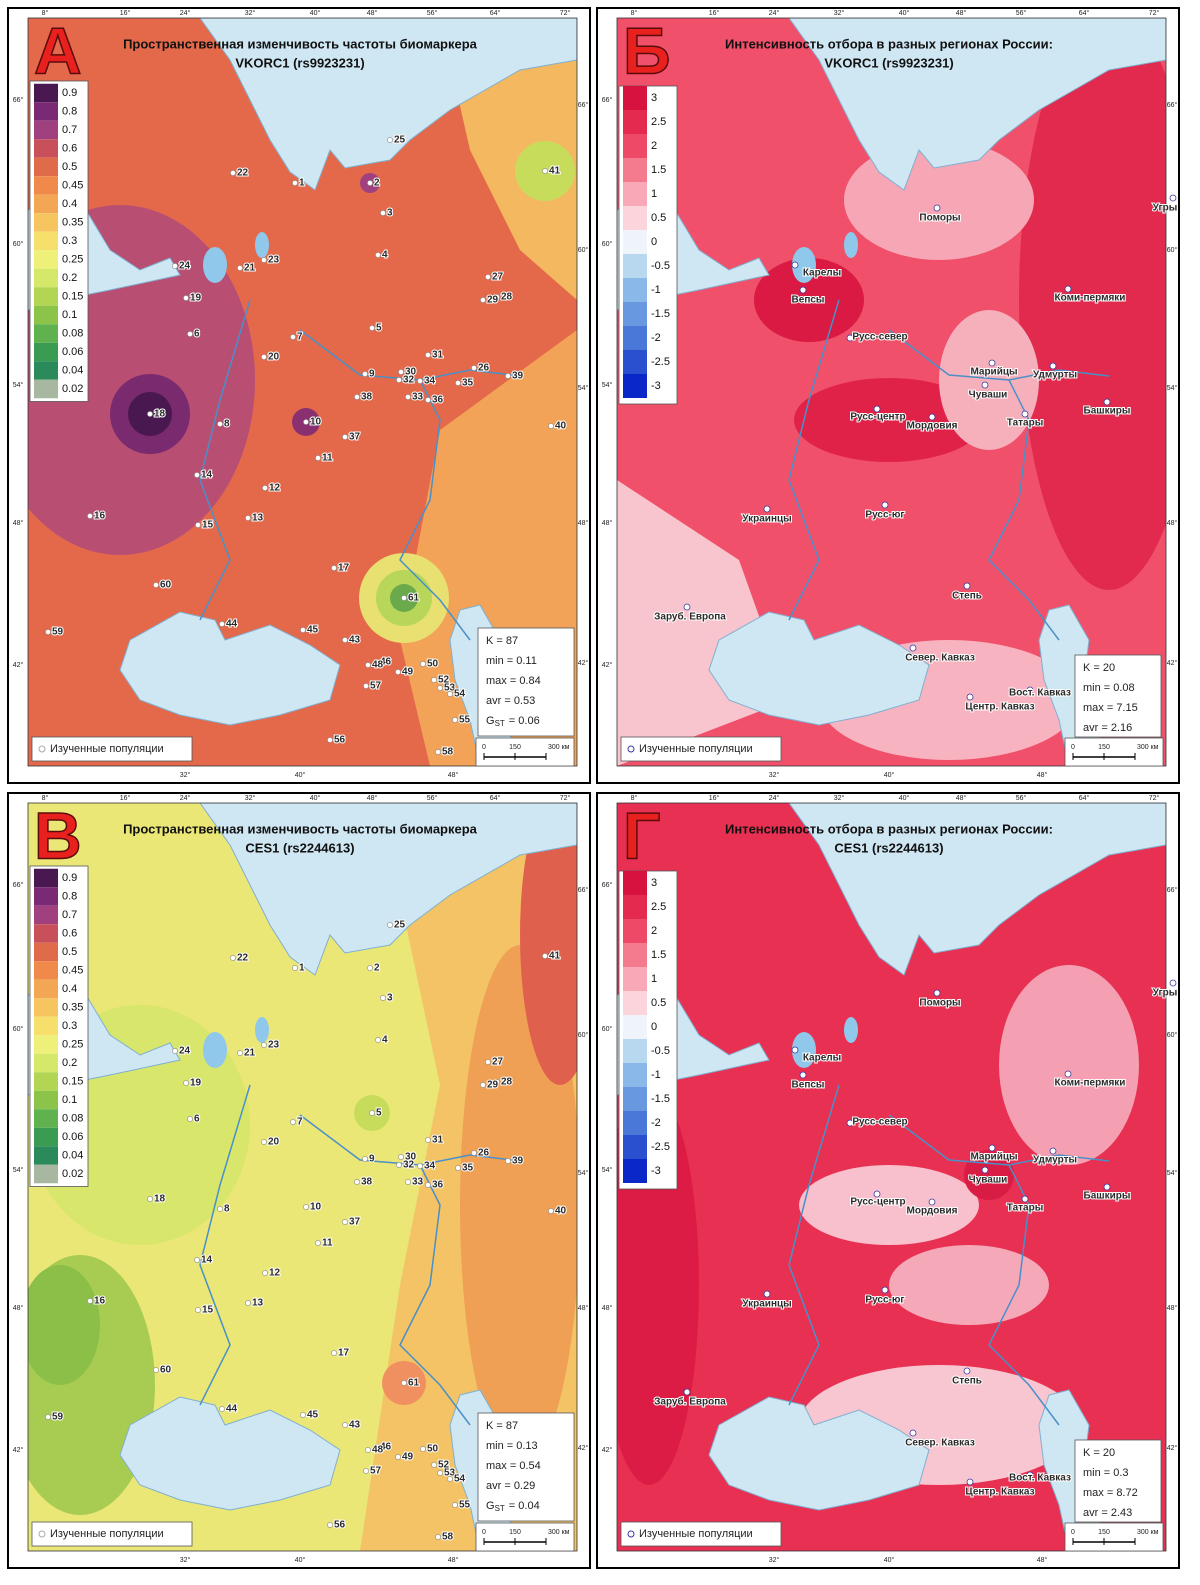 This screenshot has width=1200, height=1585. What do you see at coordinates (45, 13) in the screenshot?
I see `grid-label: 8°` at bounding box center [45, 13].